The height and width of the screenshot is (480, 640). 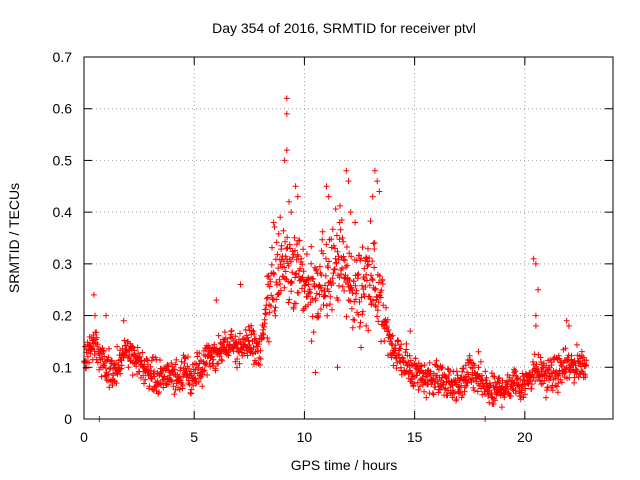 What do you see at coordinates (305, 437) in the screenshot?
I see `x-tick-label: 10` at bounding box center [305, 437].